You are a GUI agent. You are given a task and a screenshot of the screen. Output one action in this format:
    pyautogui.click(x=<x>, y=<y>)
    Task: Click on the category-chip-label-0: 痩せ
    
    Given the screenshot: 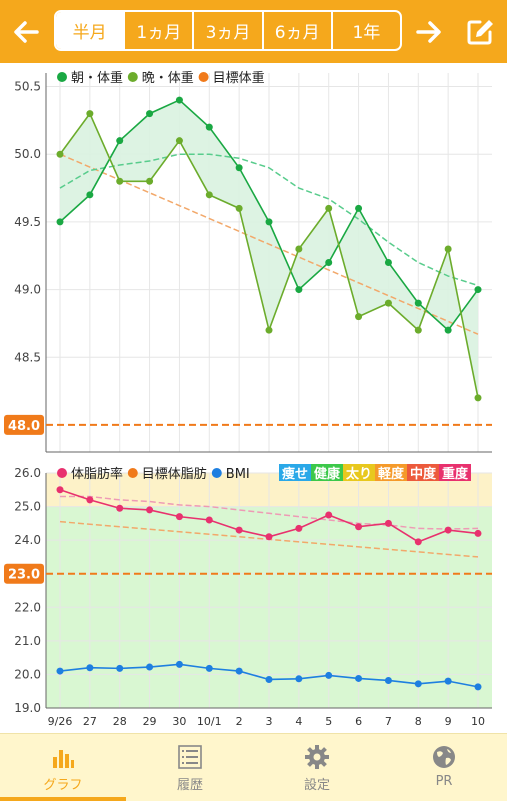 What is the action you would take?
    pyautogui.click(x=295, y=474)
    